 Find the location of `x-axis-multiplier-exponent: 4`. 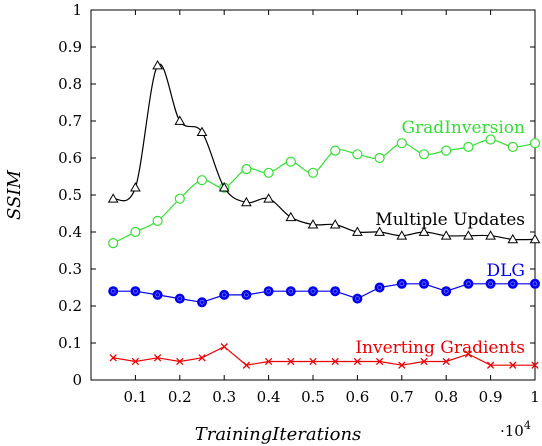

x-axis-multiplier-exponent: 4 is located at coordinates (527, 425).